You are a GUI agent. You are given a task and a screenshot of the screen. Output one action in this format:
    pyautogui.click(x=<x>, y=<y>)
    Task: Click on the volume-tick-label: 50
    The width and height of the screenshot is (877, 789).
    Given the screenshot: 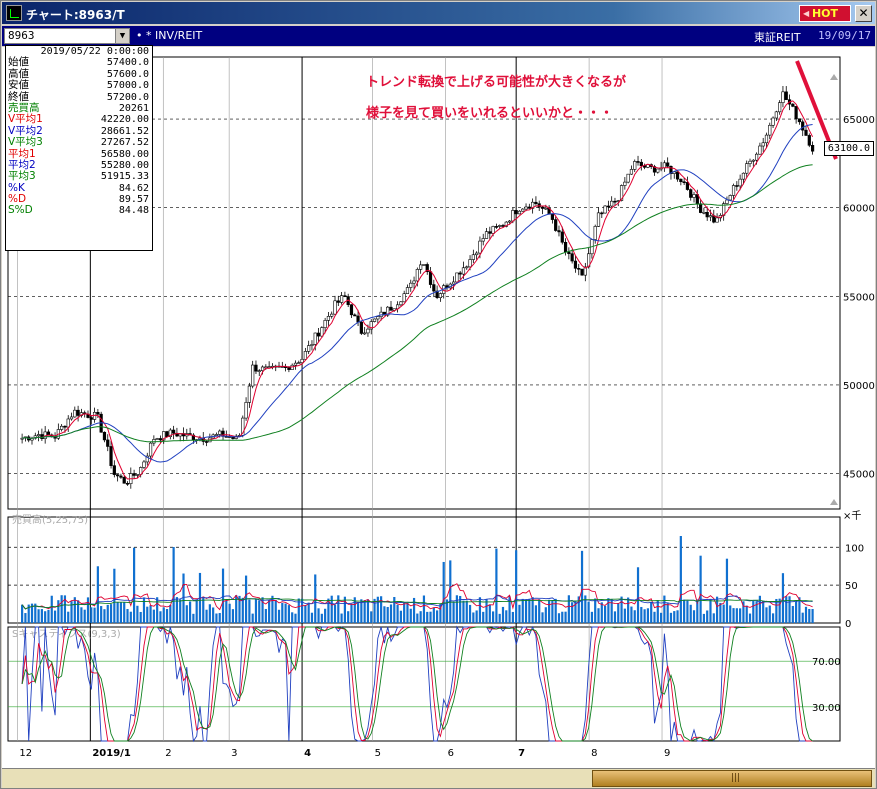 What is the action you would take?
    pyautogui.click(x=851, y=586)
    